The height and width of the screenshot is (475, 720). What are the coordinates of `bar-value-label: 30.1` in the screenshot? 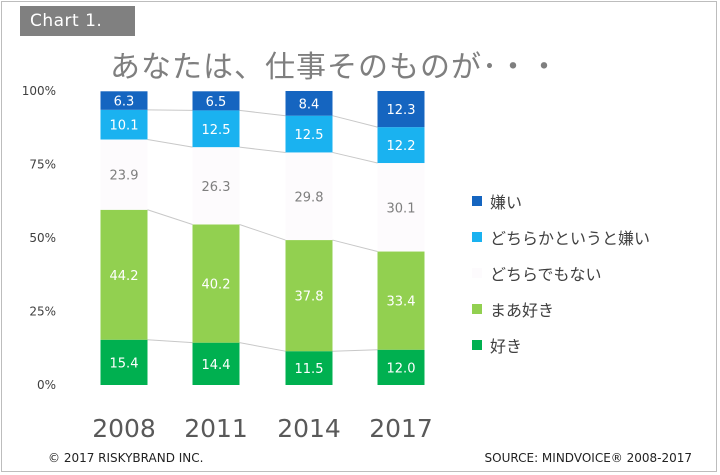 It's located at (401, 208).